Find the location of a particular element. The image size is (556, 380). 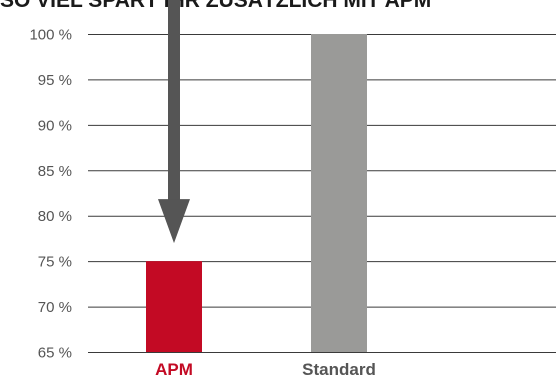

y-tick-label: 80 % is located at coordinates (55, 216).